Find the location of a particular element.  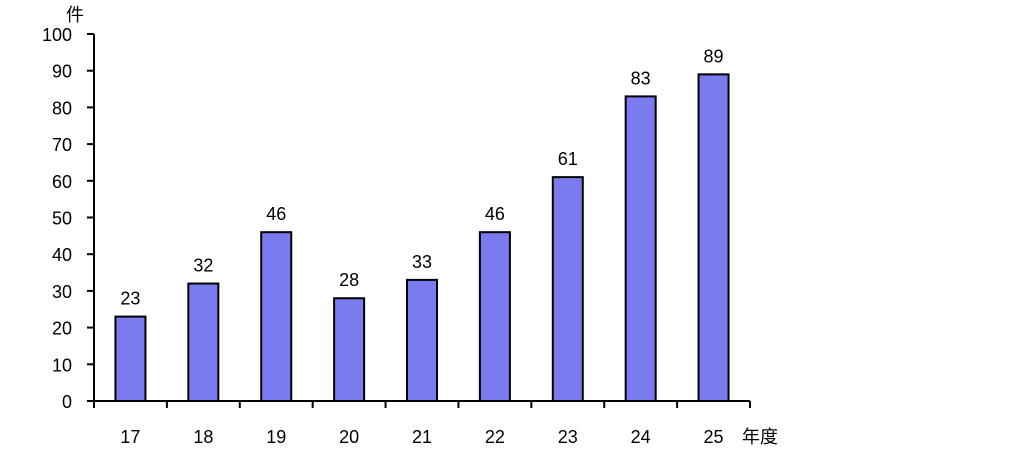

bar-value-label: 61 is located at coordinates (568, 159).